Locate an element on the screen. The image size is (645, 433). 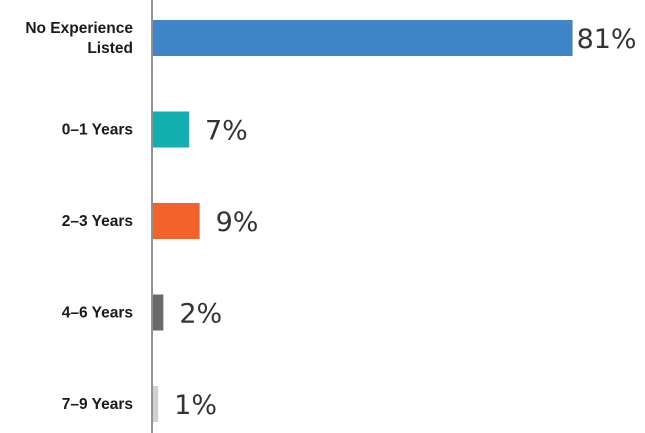
value-label-1: 7% is located at coordinates (226, 131).